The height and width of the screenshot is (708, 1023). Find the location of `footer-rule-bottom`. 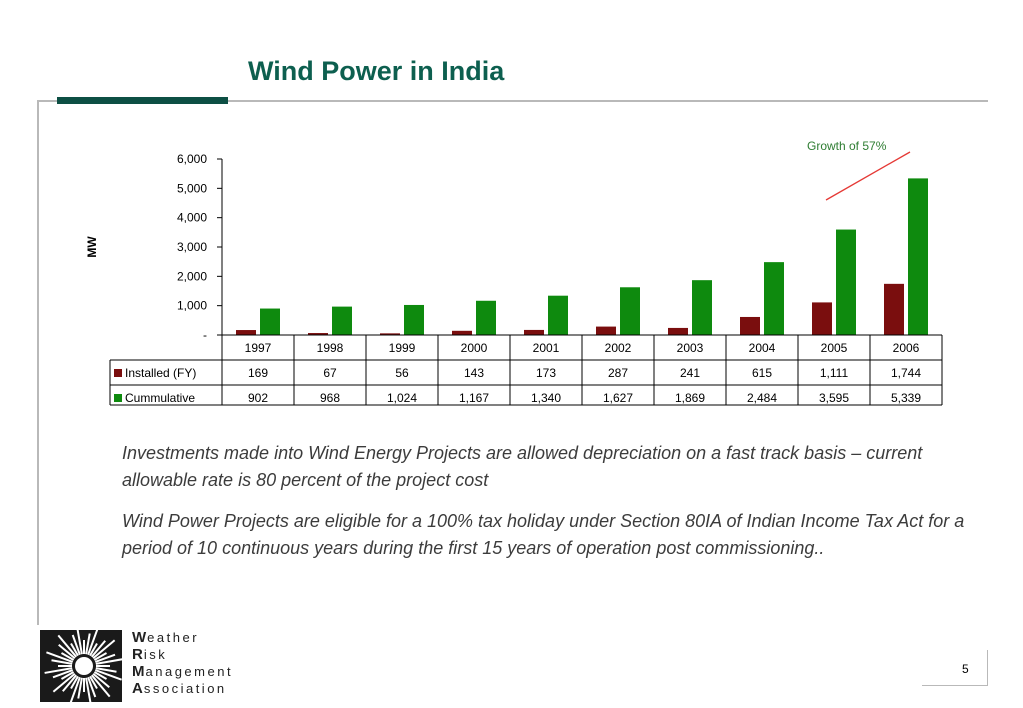

footer-rule-bottom is located at coordinates (955, 685).